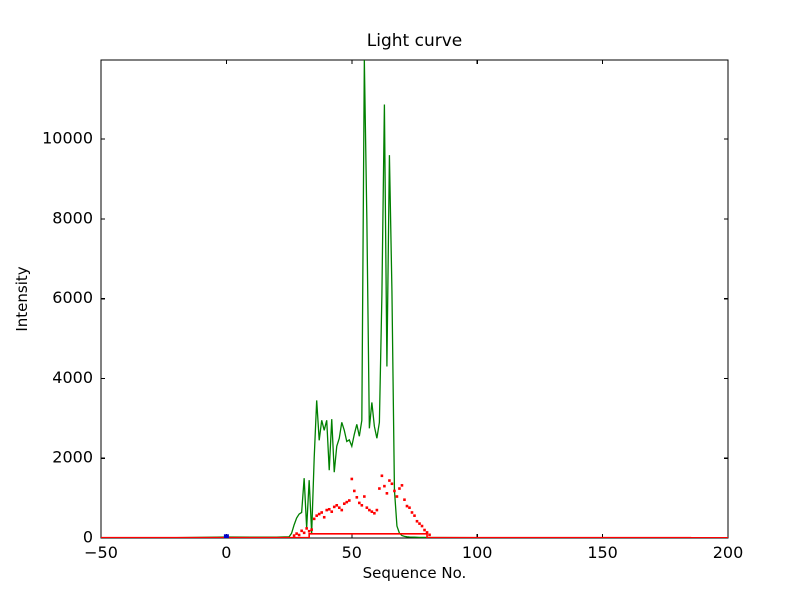 Image resolution: width=800 pixels, height=600 pixels. Describe the element at coordinates (88, 537) in the screenshot. I see `y-tick-label: 0` at that location.